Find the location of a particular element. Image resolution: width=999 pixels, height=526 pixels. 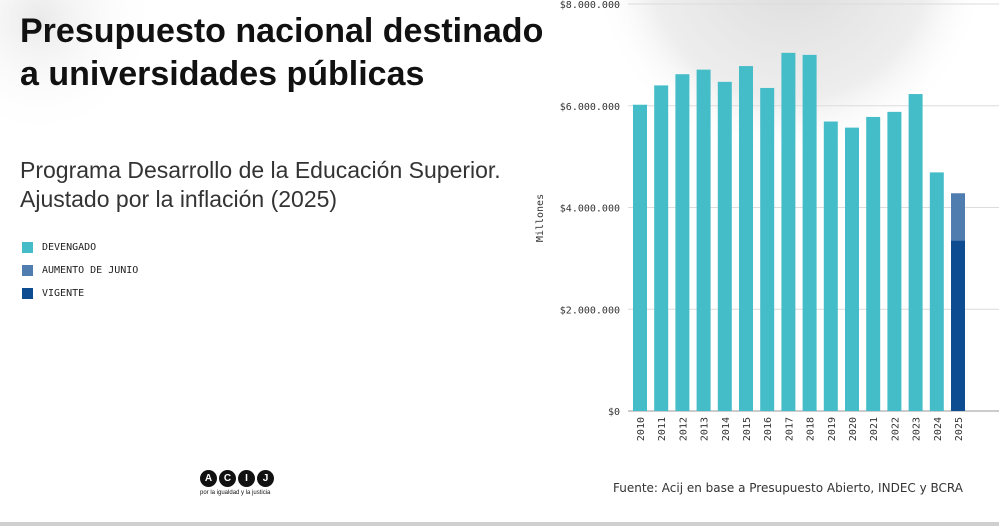

x-tick-label: 2017 is located at coordinates (789, 429).